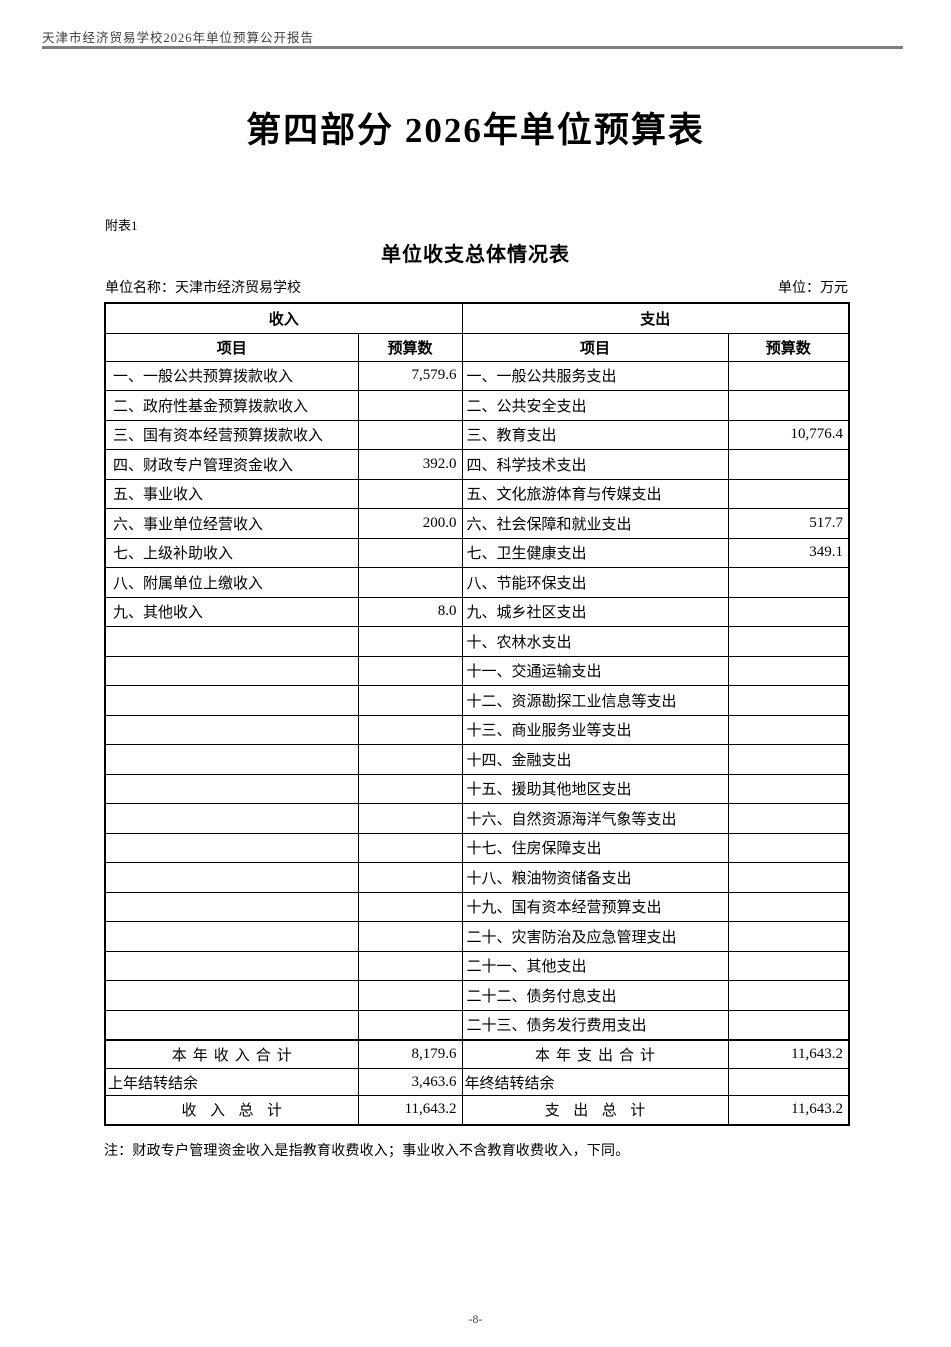  I want to click on expense-item-cell: 八、节能环保支出, so click(595, 582).